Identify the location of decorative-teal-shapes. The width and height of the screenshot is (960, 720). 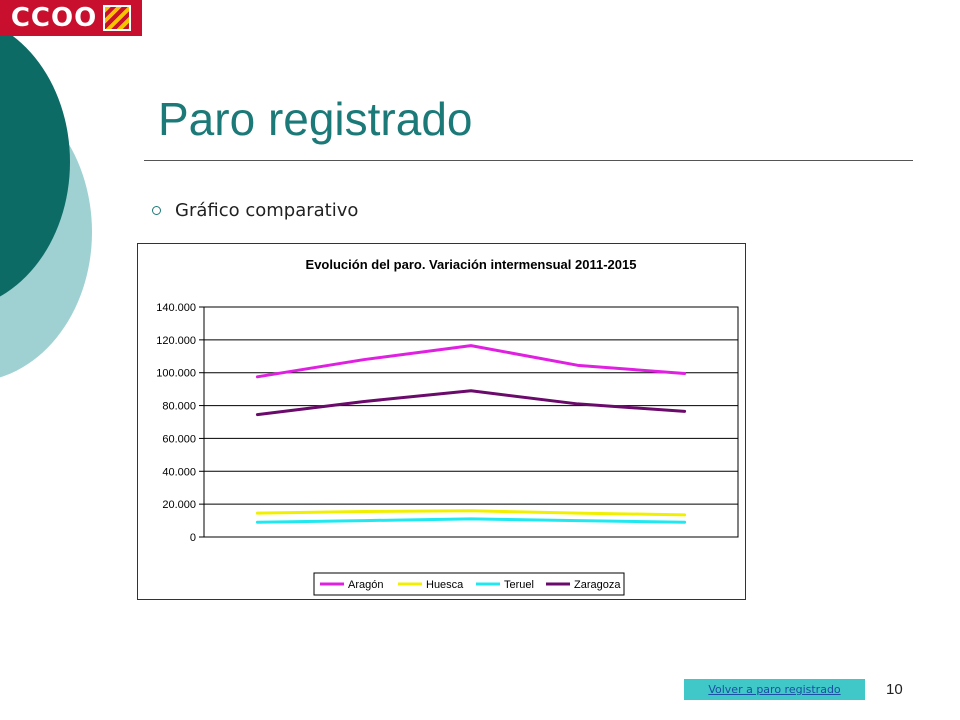
(46, 202).